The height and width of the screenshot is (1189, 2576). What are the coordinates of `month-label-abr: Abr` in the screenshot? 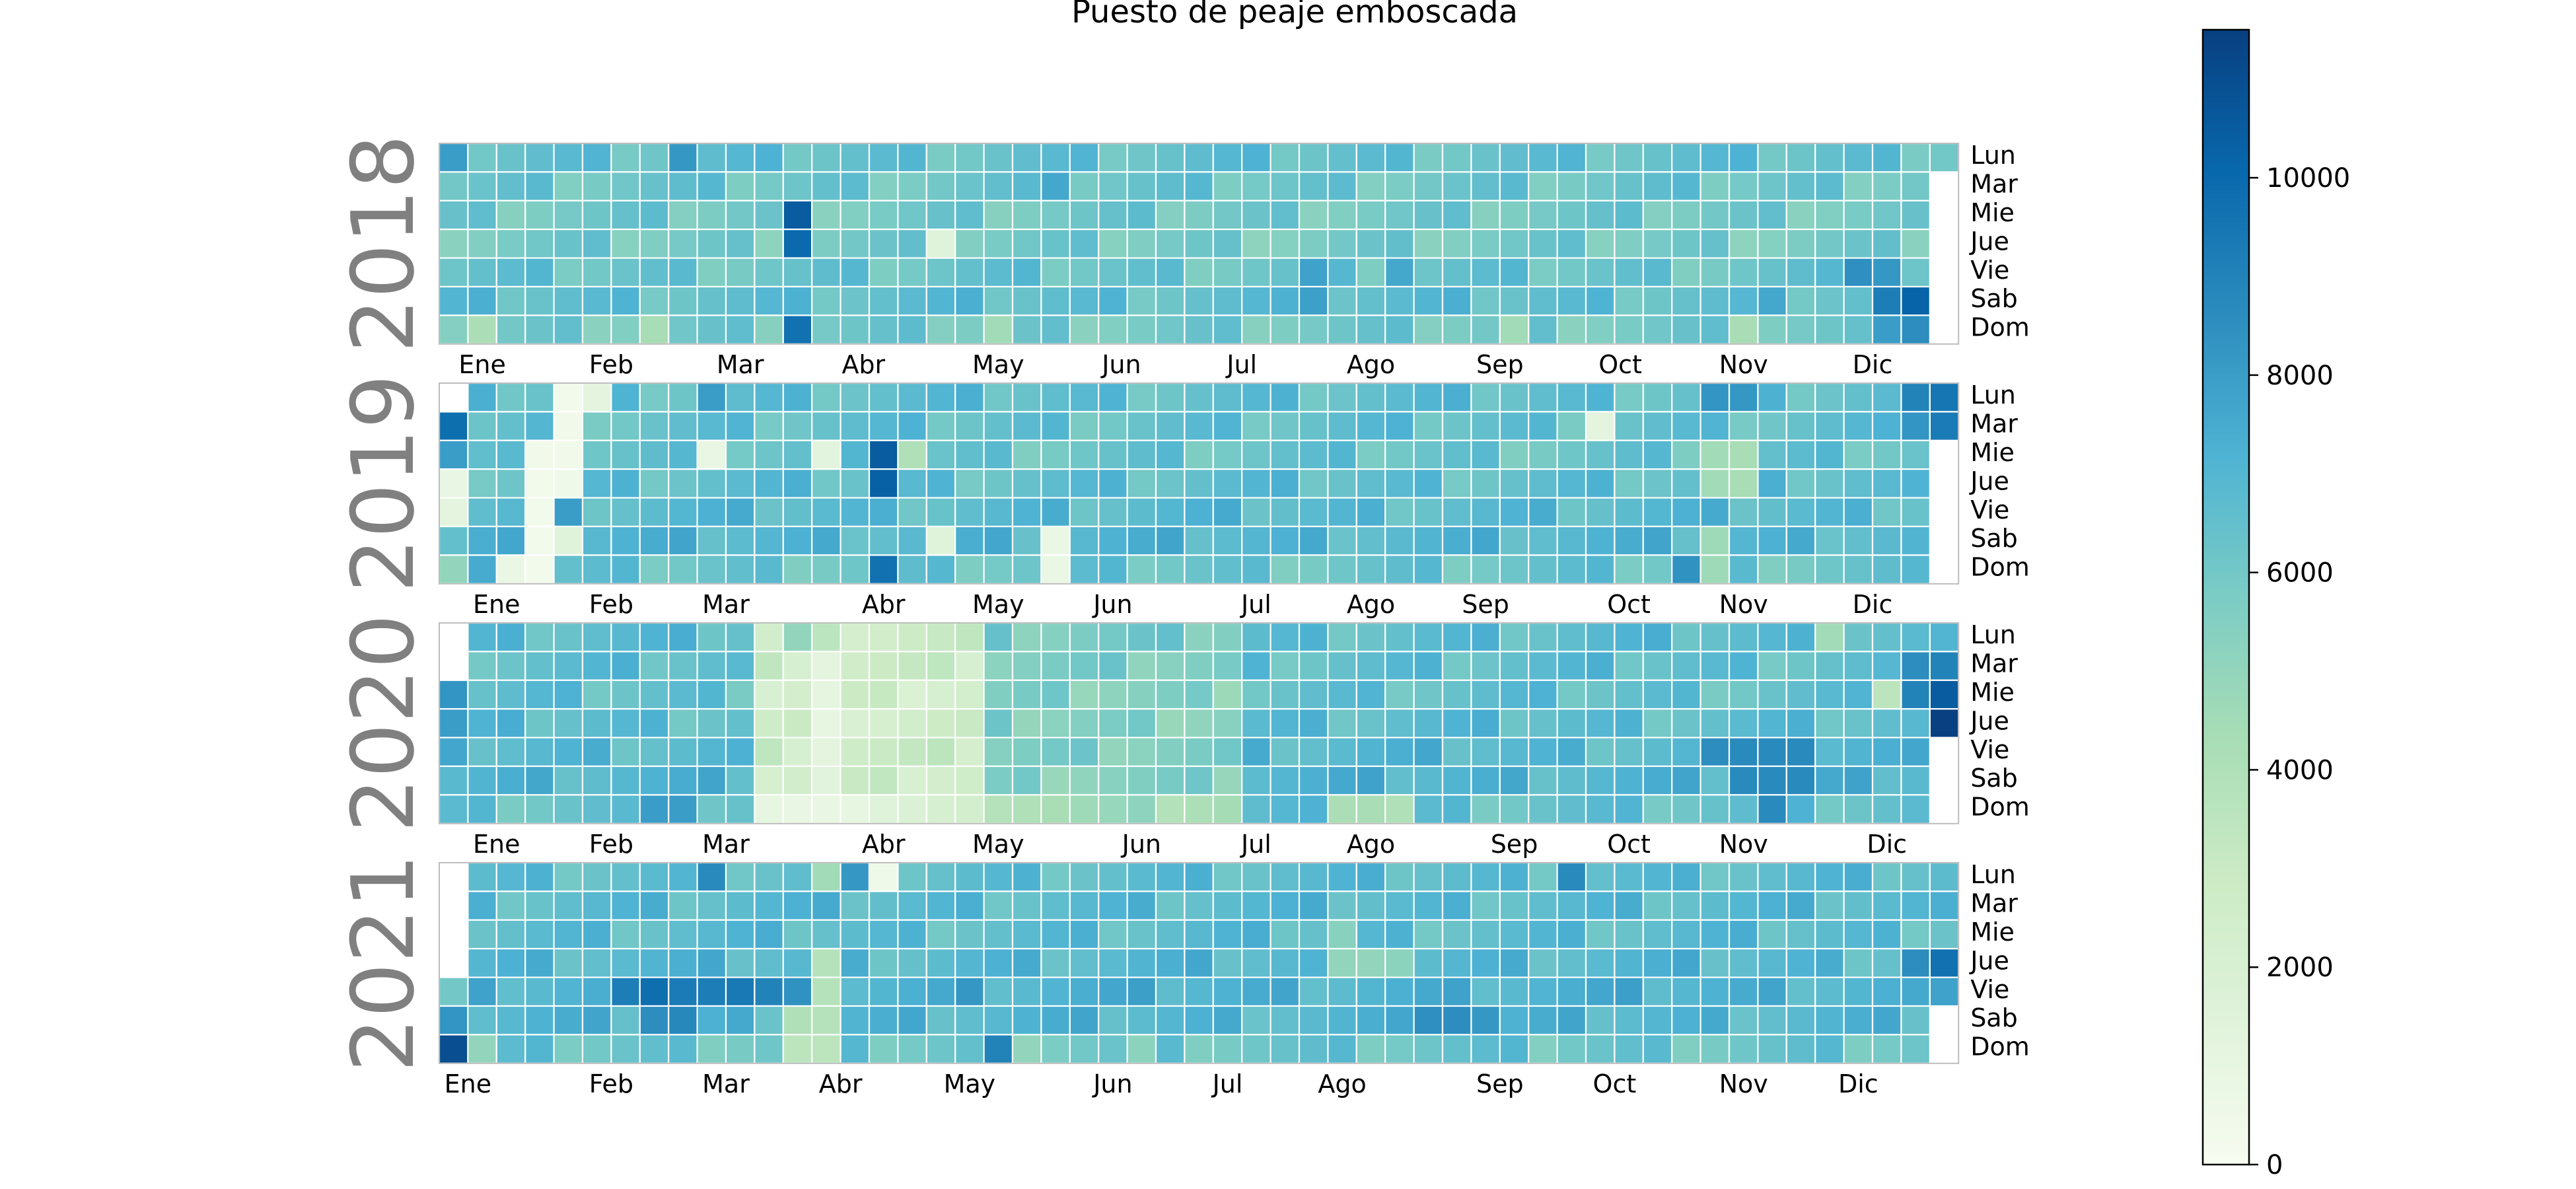 It's located at (884, 604).